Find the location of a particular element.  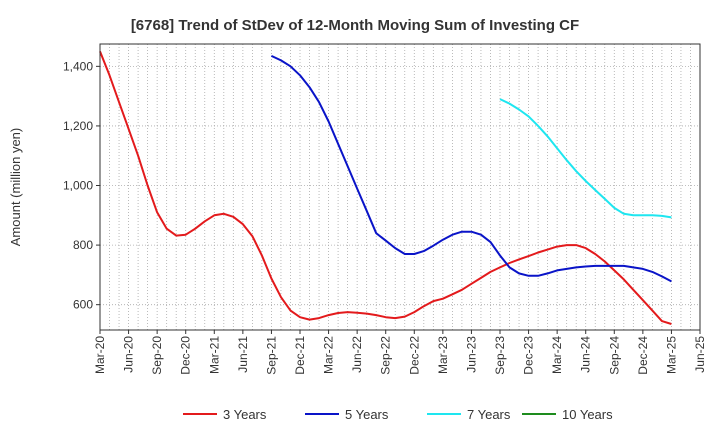

y-axis-label: Amount (million yen) is located at coordinates (15, 187).